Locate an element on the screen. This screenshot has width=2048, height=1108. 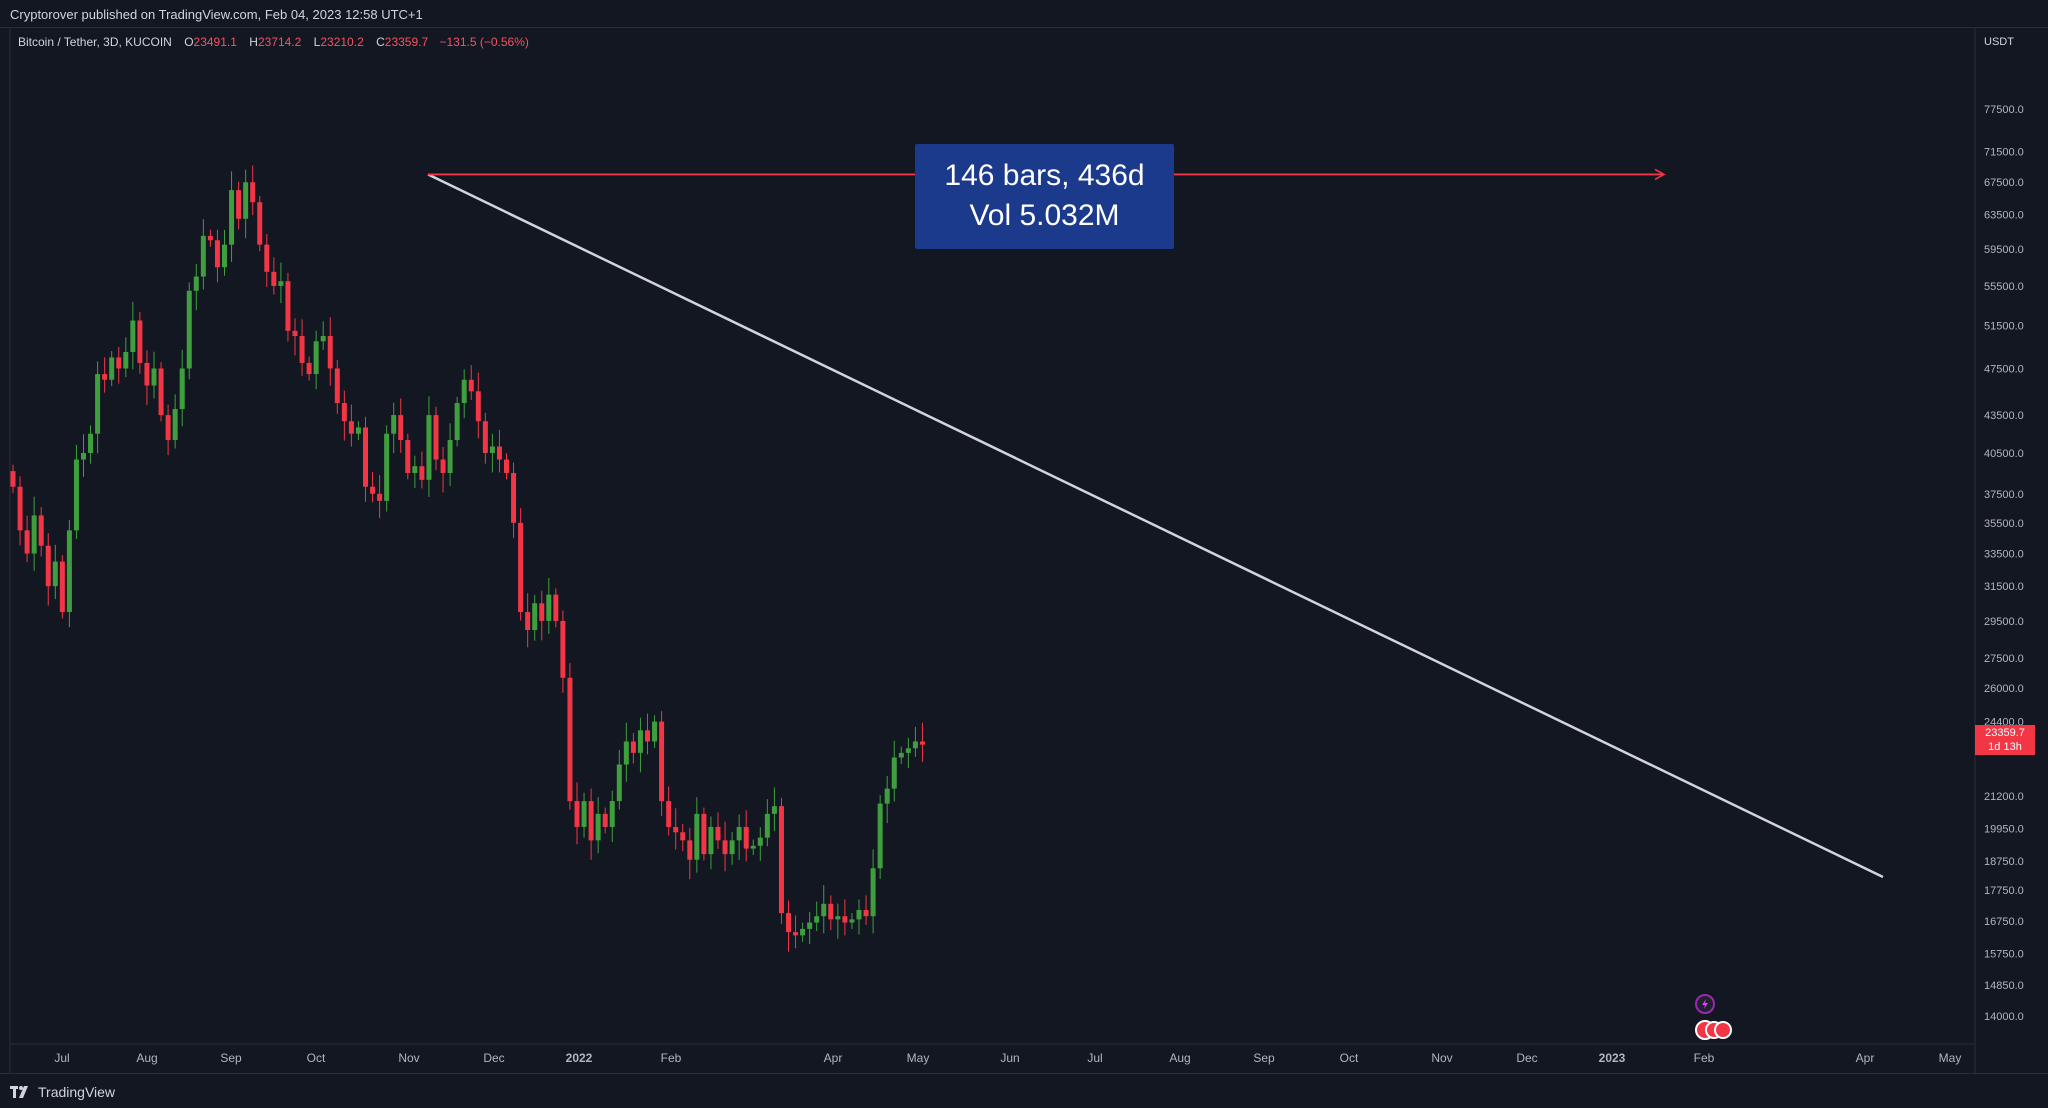
event-icons is located at coordinates (1713, 1017).